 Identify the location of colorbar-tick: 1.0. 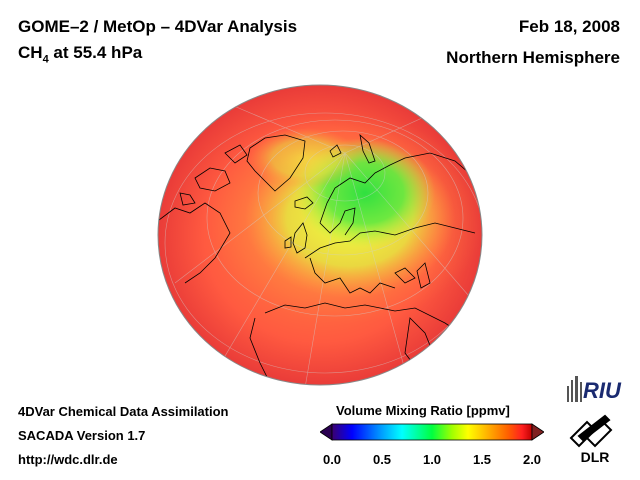
(432, 459).